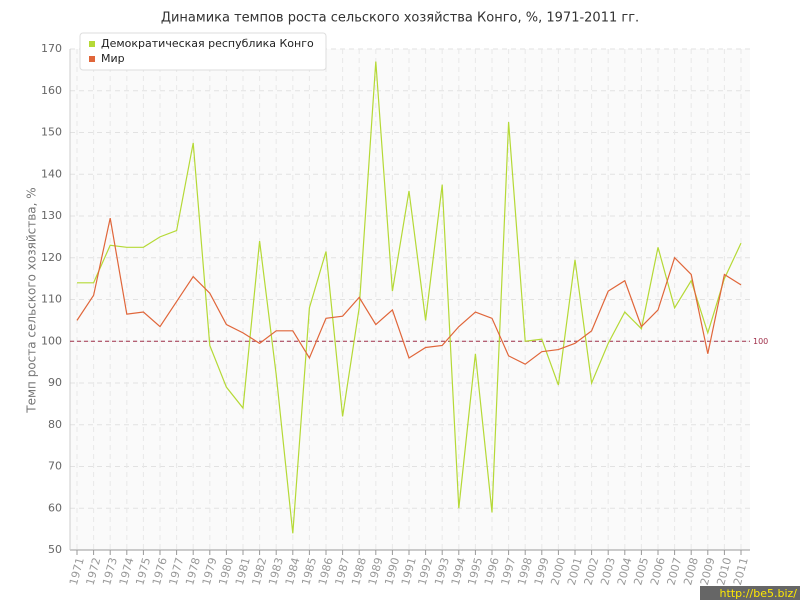 This screenshot has width=800, height=604. I want to click on legend-label: Демократическая республика Конго, so click(207, 43).